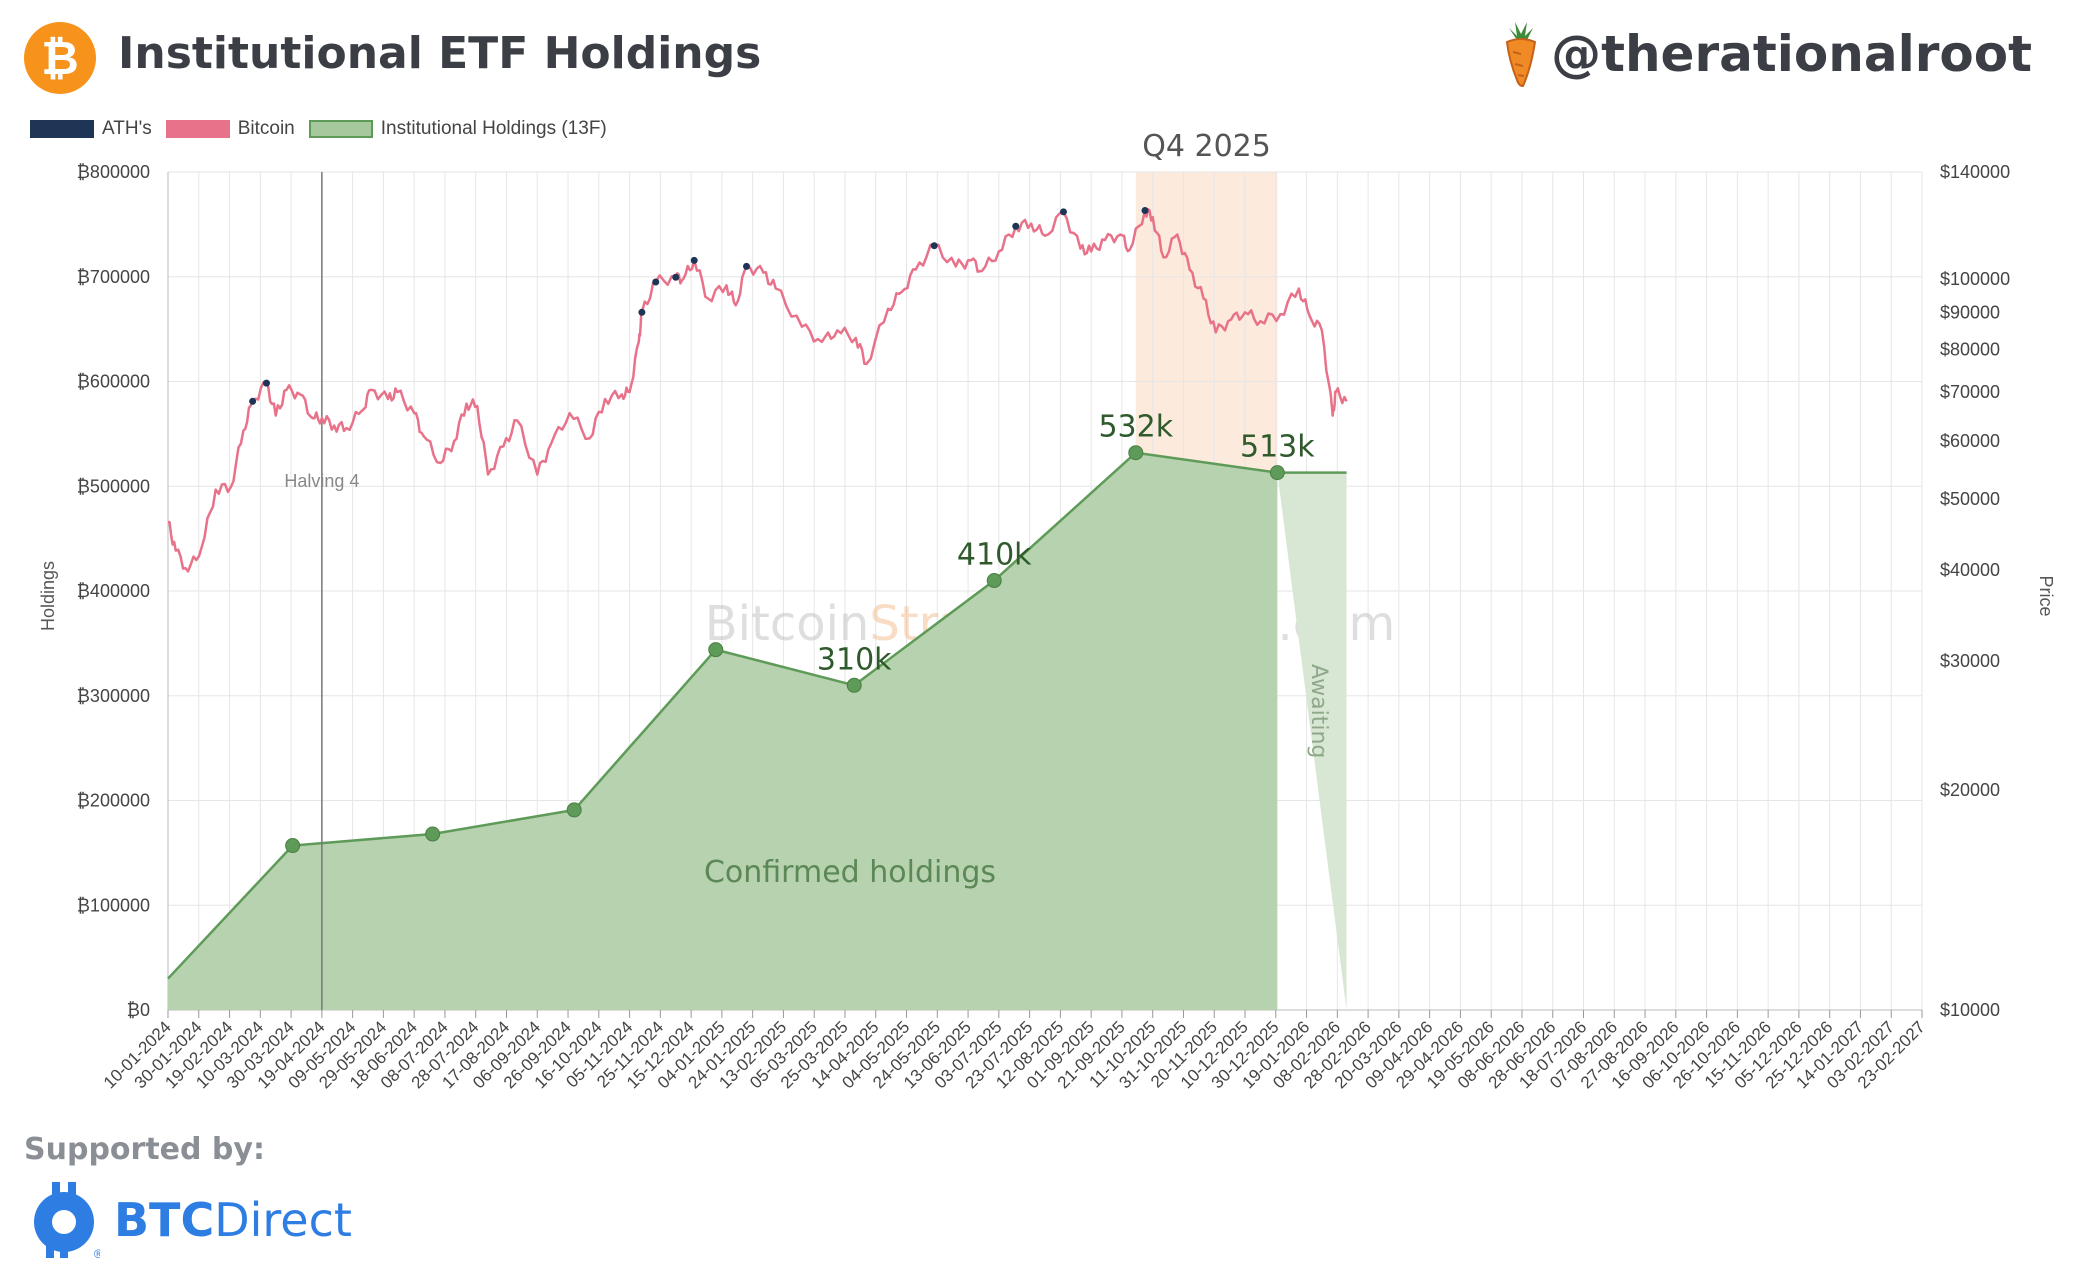  Describe the element at coordinates (493, 128) in the screenshot. I see `legend-label-holdings: Institutional Holdings (13F)` at that location.